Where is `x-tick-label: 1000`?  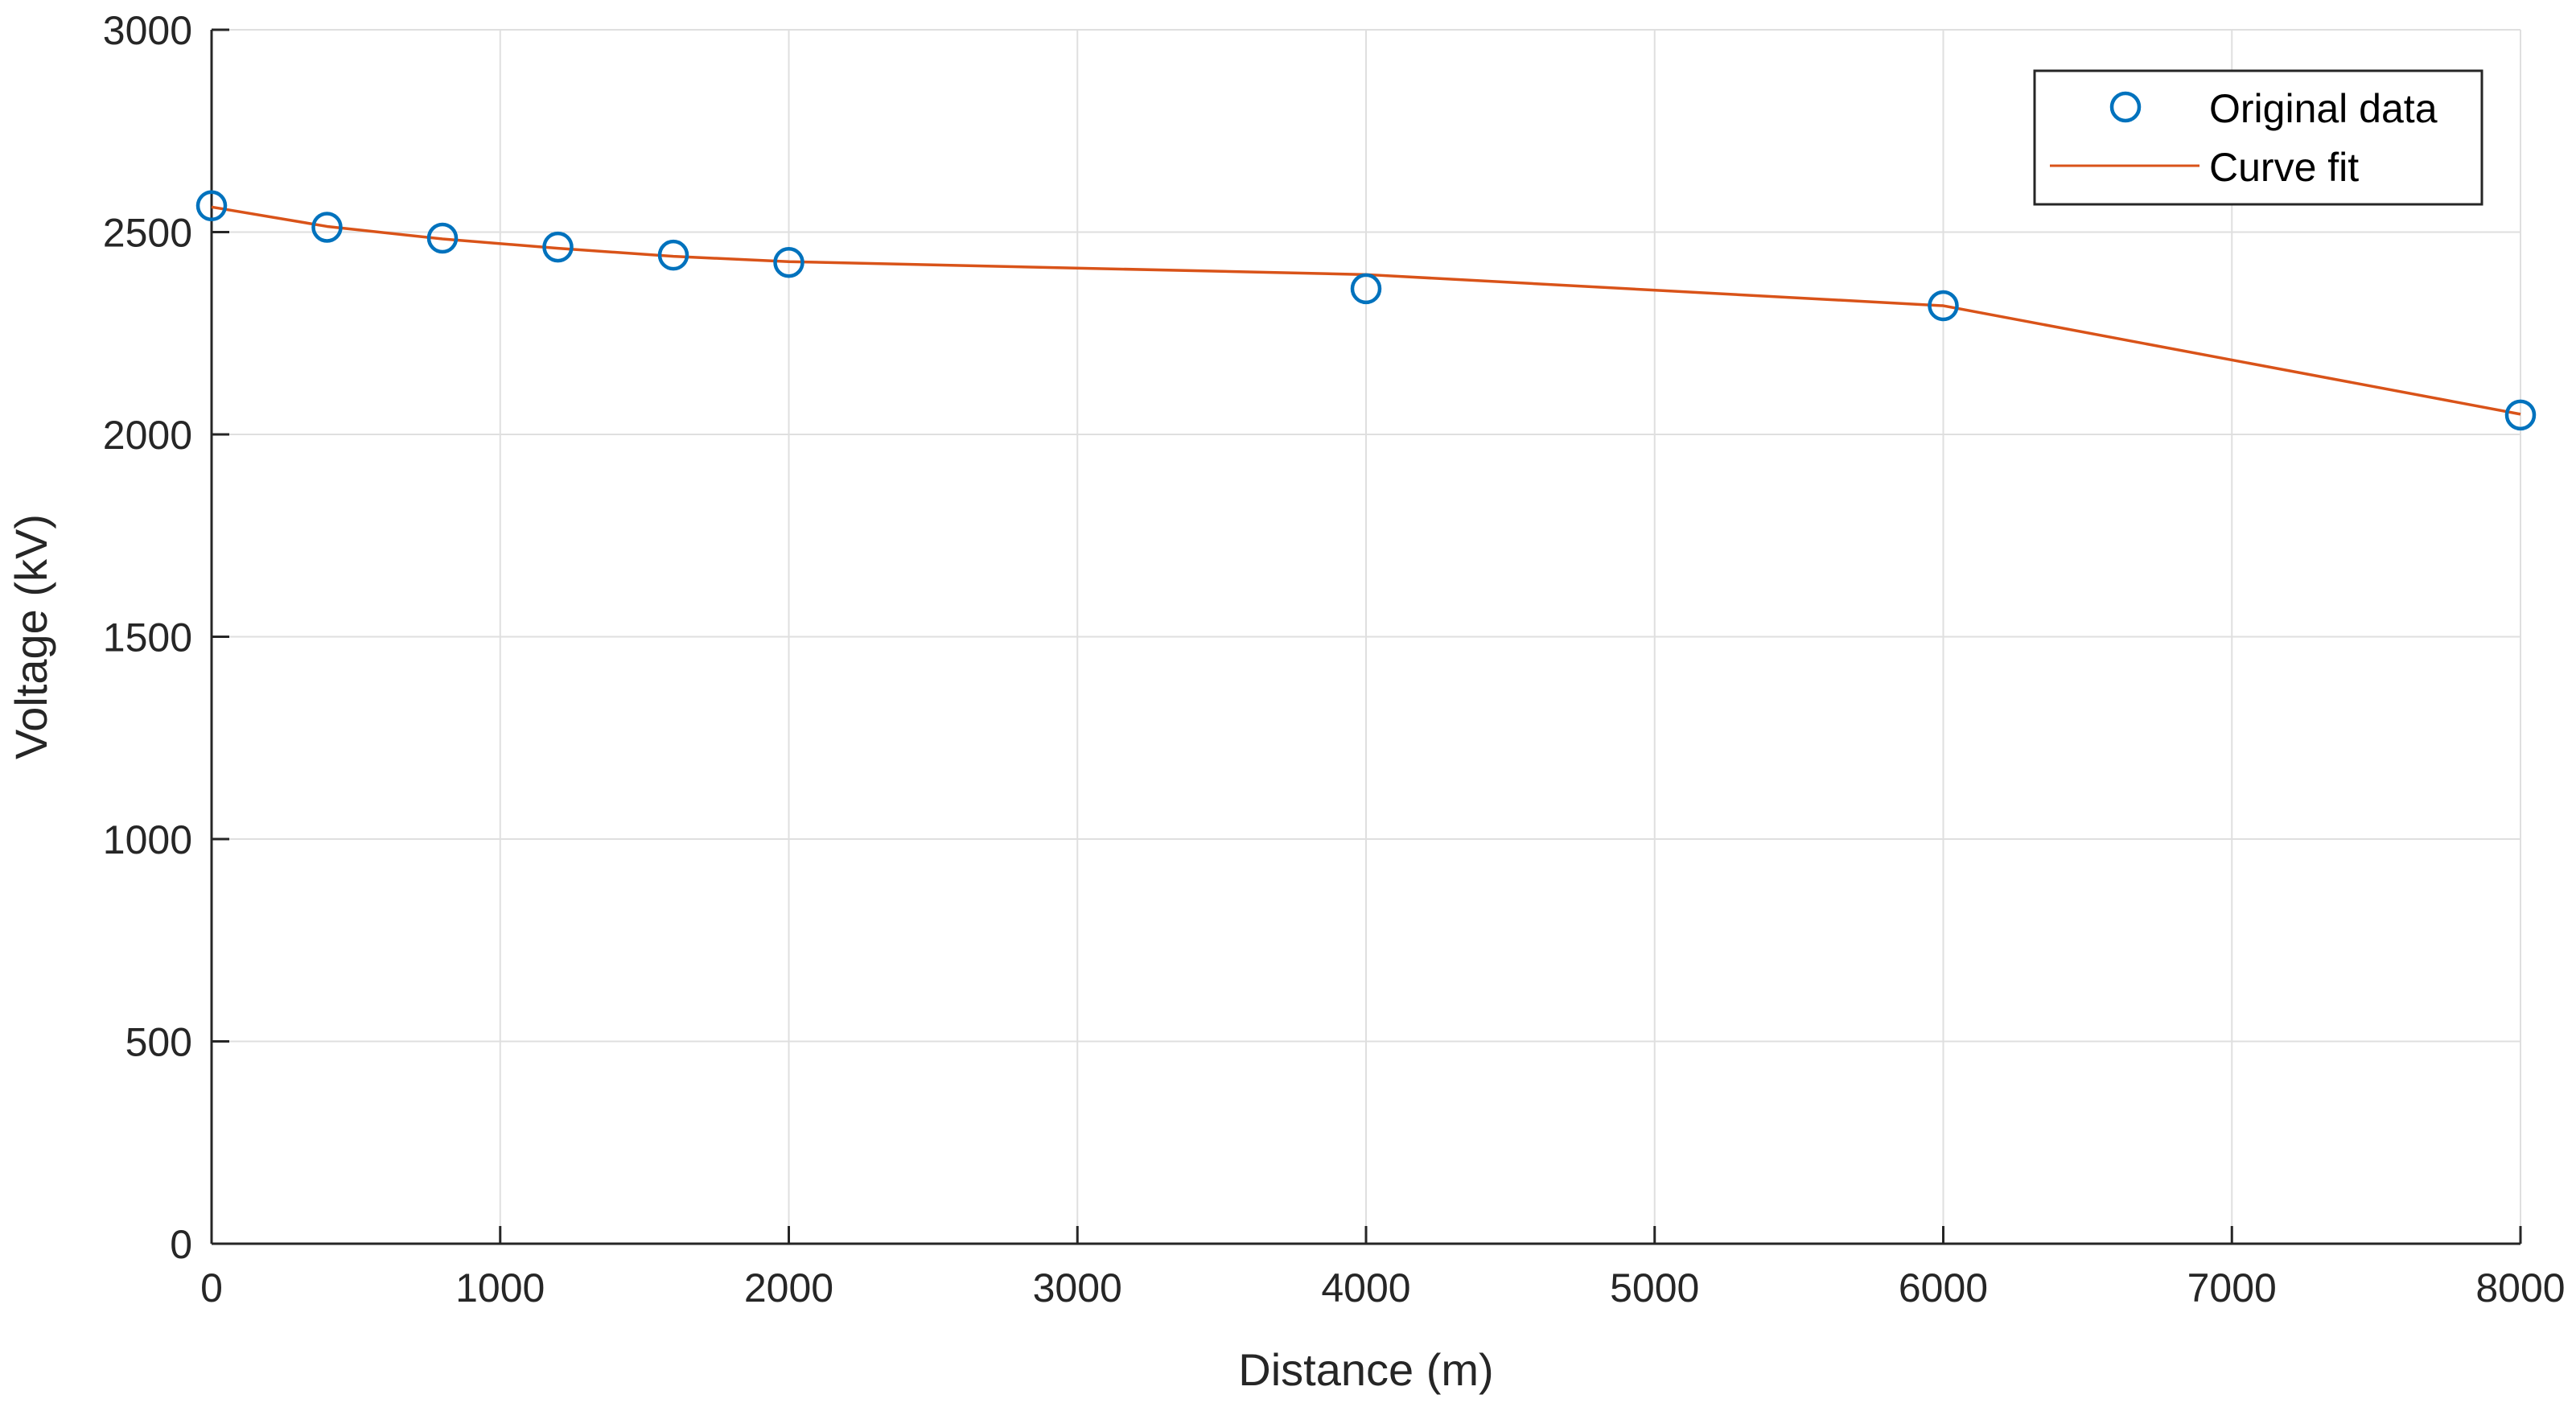 x-tick-label: 1000 is located at coordinates (500, 1287).